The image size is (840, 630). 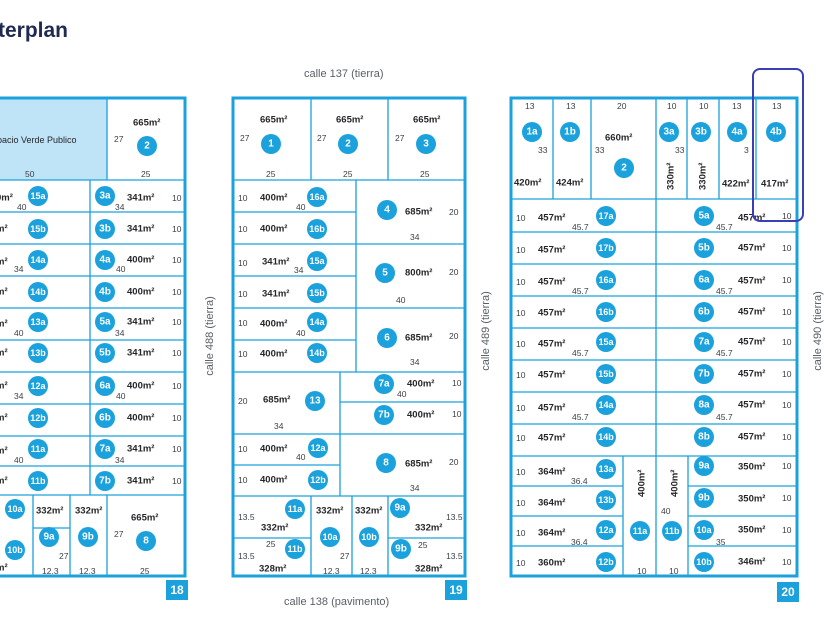 What do you see at coordinates (704, 437) in the screenshot?
I see `lot-badge: 8b` at bounding box center [704, 437].